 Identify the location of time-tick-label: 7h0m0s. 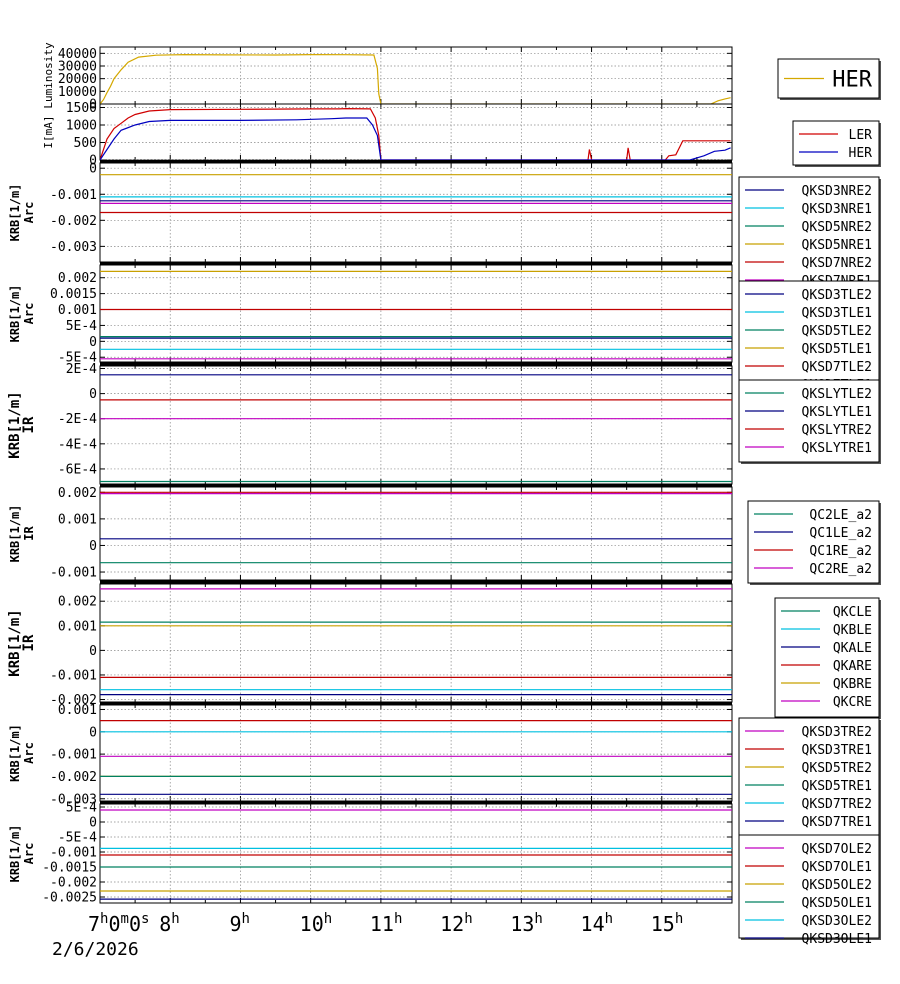
(118, 923).